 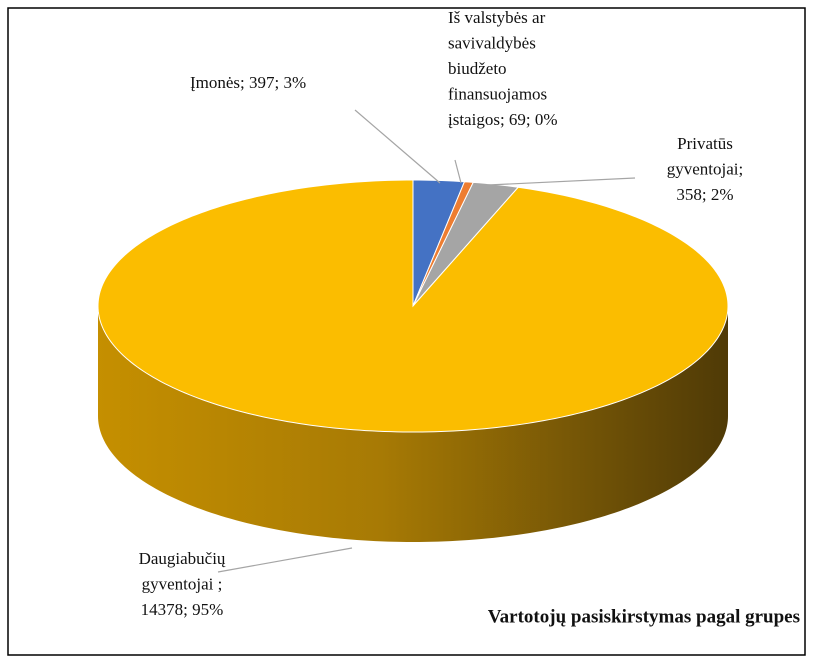 I want to click on chart-title: Vartotojų pasiskirstymas pagal grupes, so click(x=644, y=616).